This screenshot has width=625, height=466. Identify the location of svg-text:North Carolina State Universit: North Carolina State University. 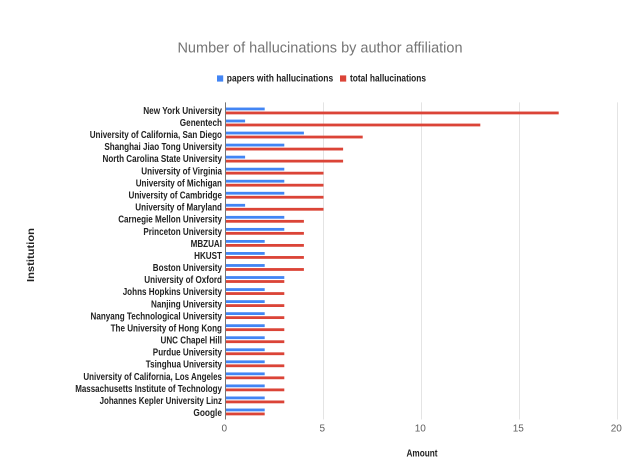
(163, 159).